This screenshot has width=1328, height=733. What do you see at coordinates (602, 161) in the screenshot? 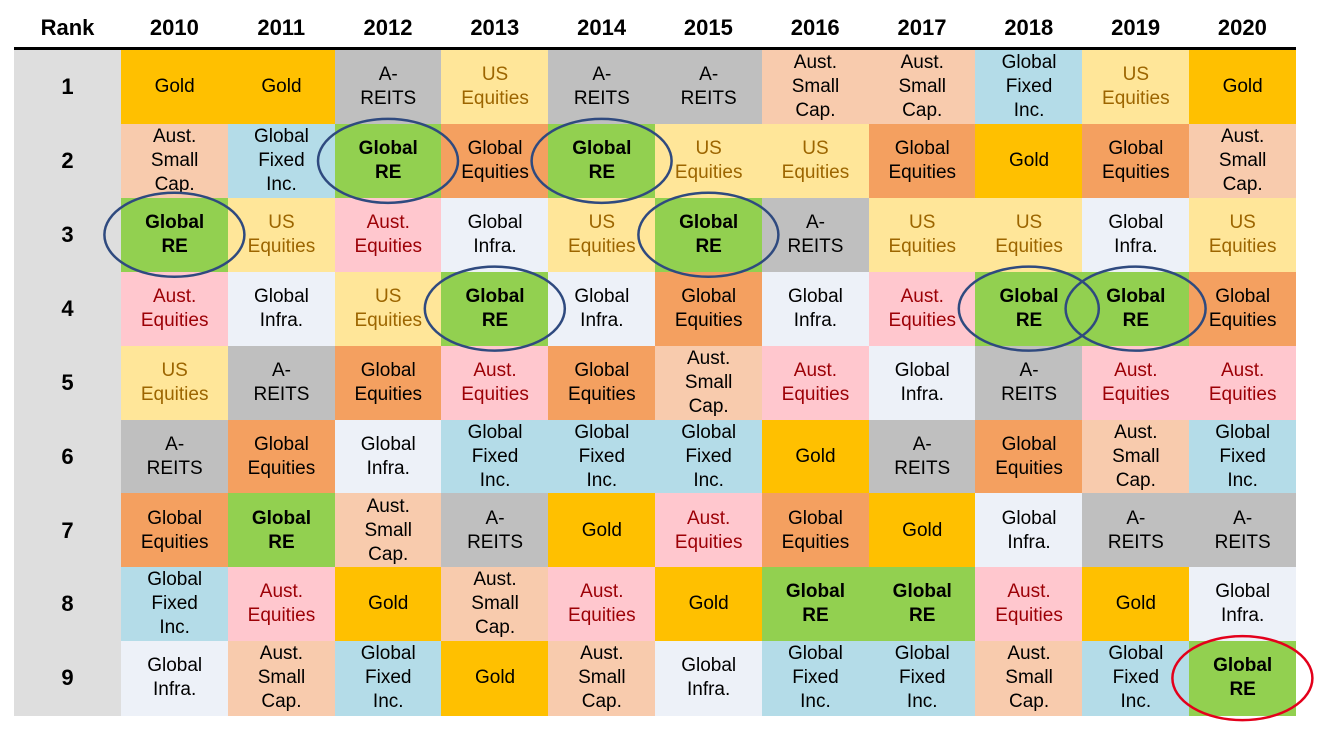
I see `cell-label: Global RE` at bounding box center [602, 161].